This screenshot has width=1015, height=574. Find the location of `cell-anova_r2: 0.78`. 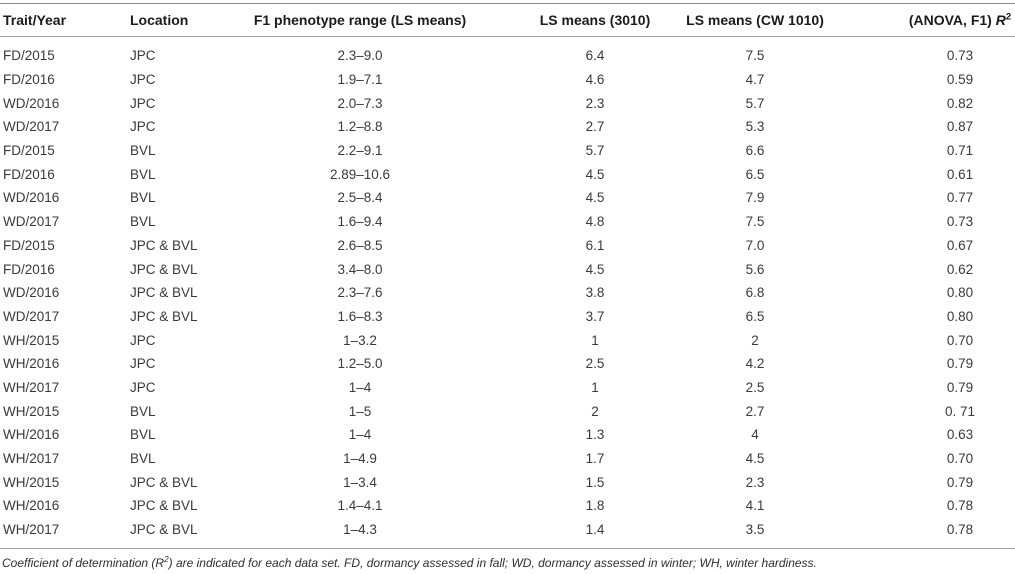

cell-anova_r2: 0.78 is located at coordinates (960, 530).